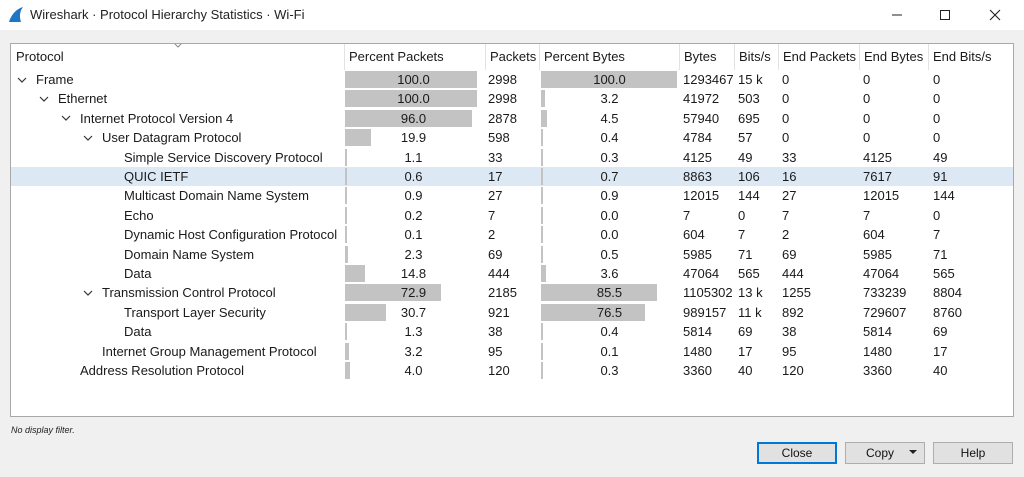 Image resolution: width=1024 pixels, height=477 pixels. I want to click on bits-value: 69, so click(745, 332).